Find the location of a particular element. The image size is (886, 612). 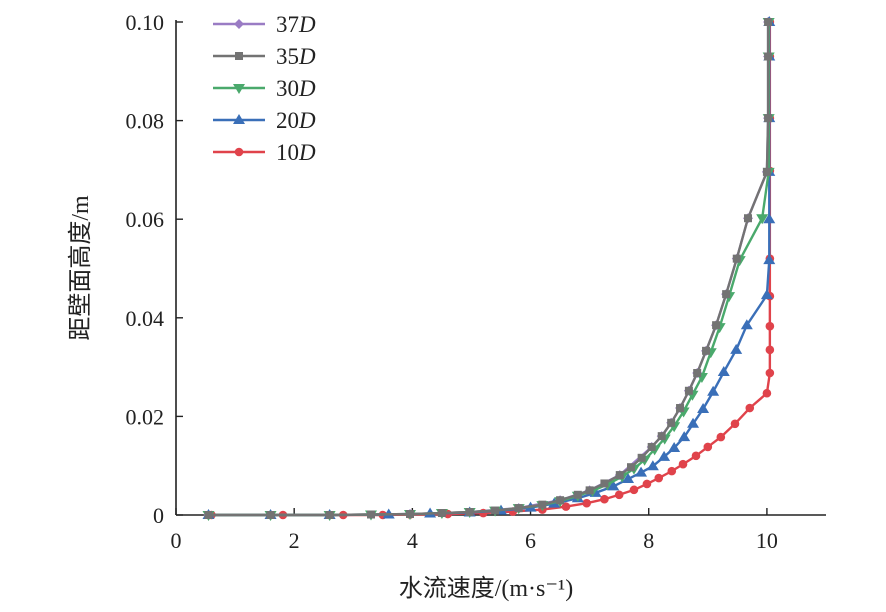

legend-label: 30D is located at coordinates (296, 88).